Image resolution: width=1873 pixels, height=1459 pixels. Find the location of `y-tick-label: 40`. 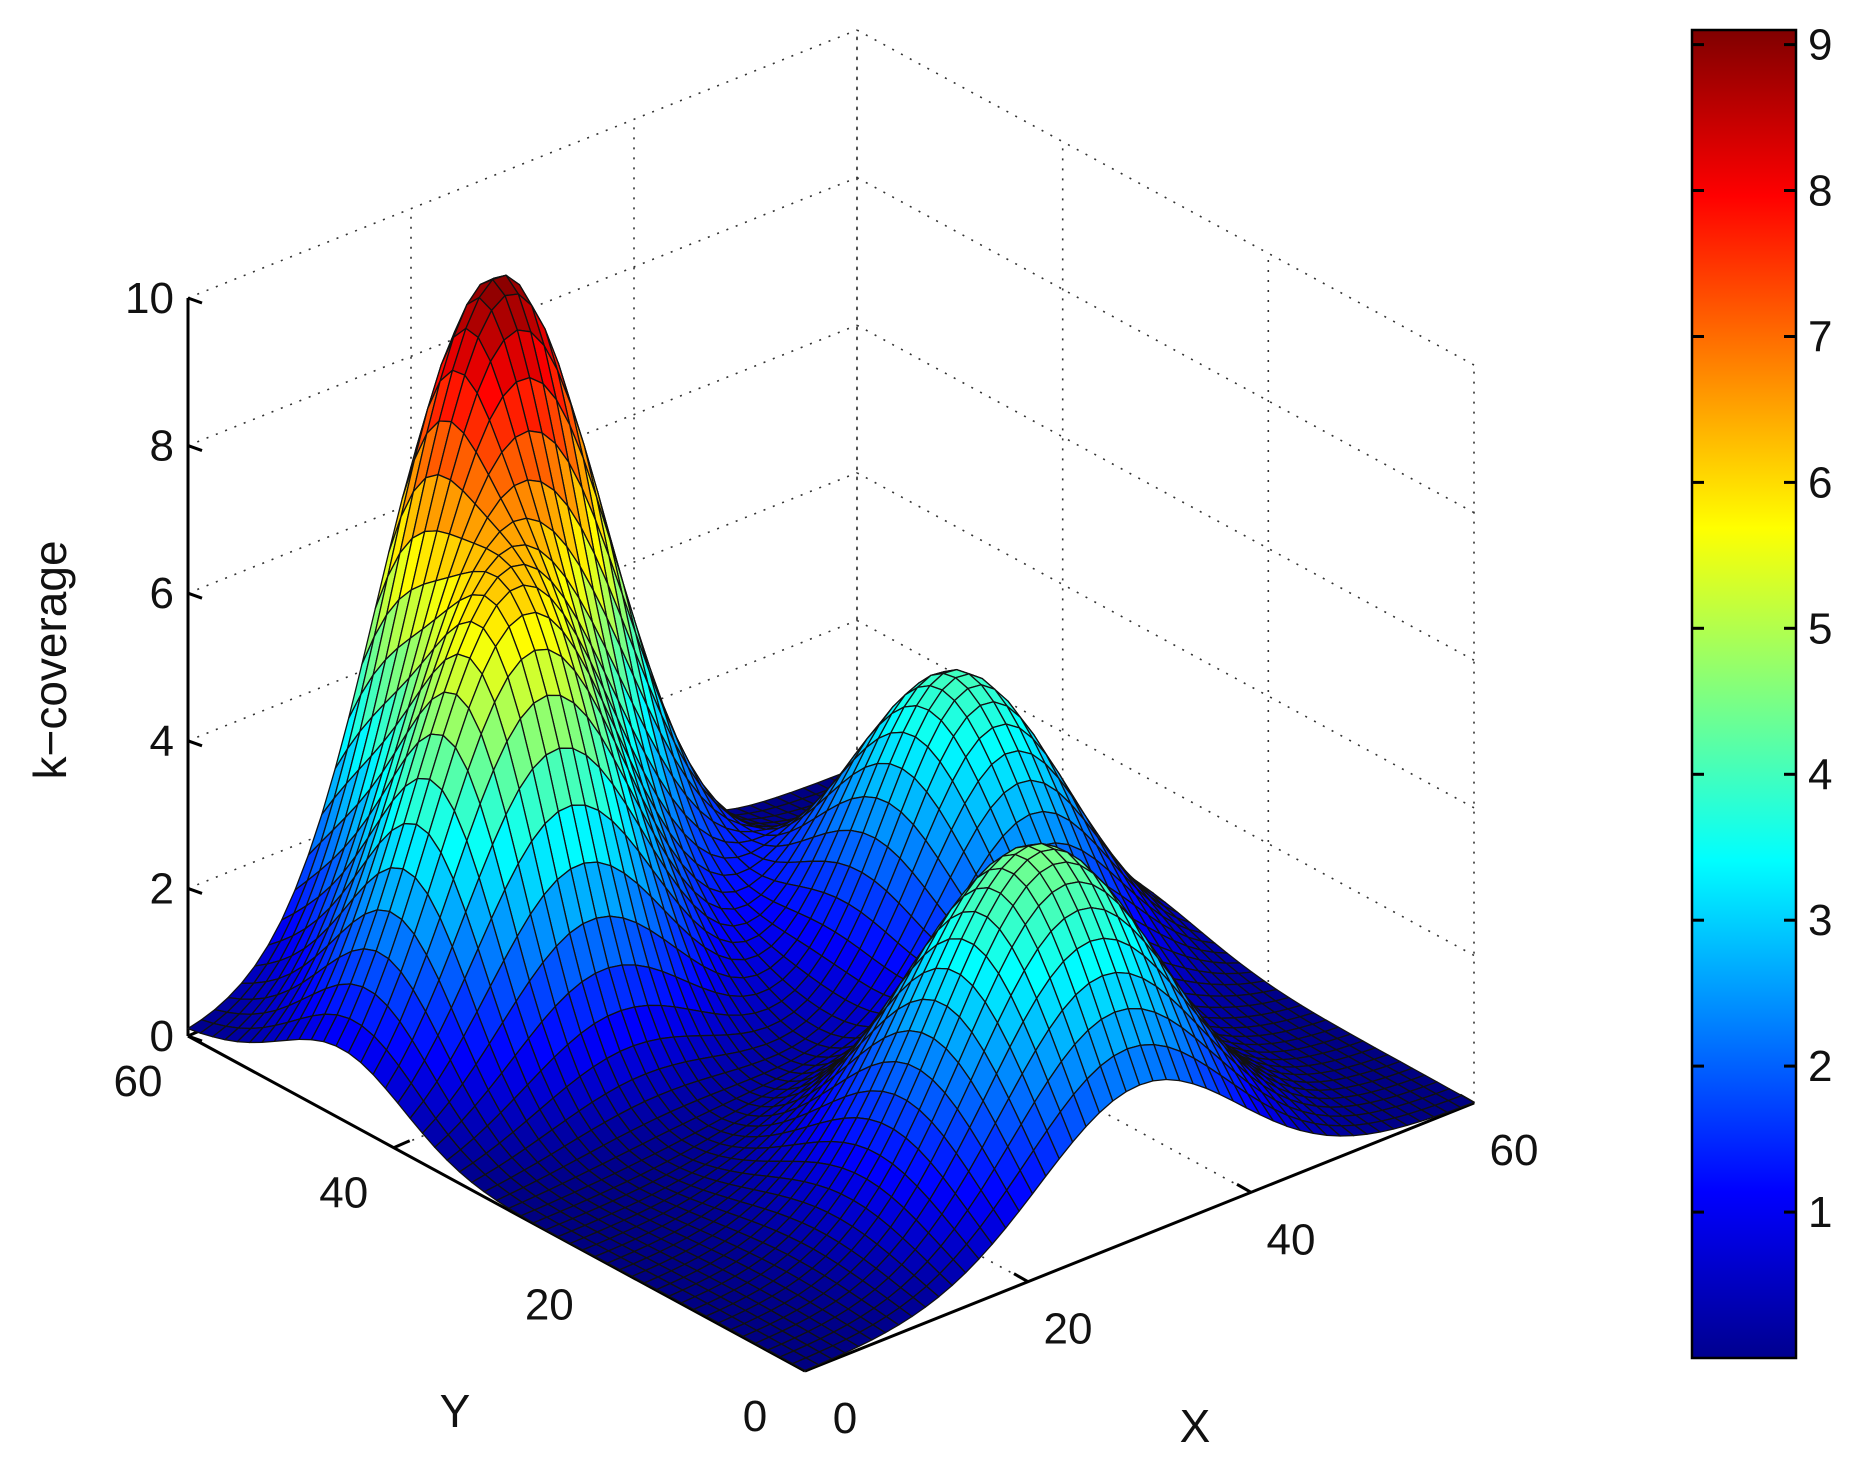

y-tick-label: 40 is located at coordinates (343, 1193).